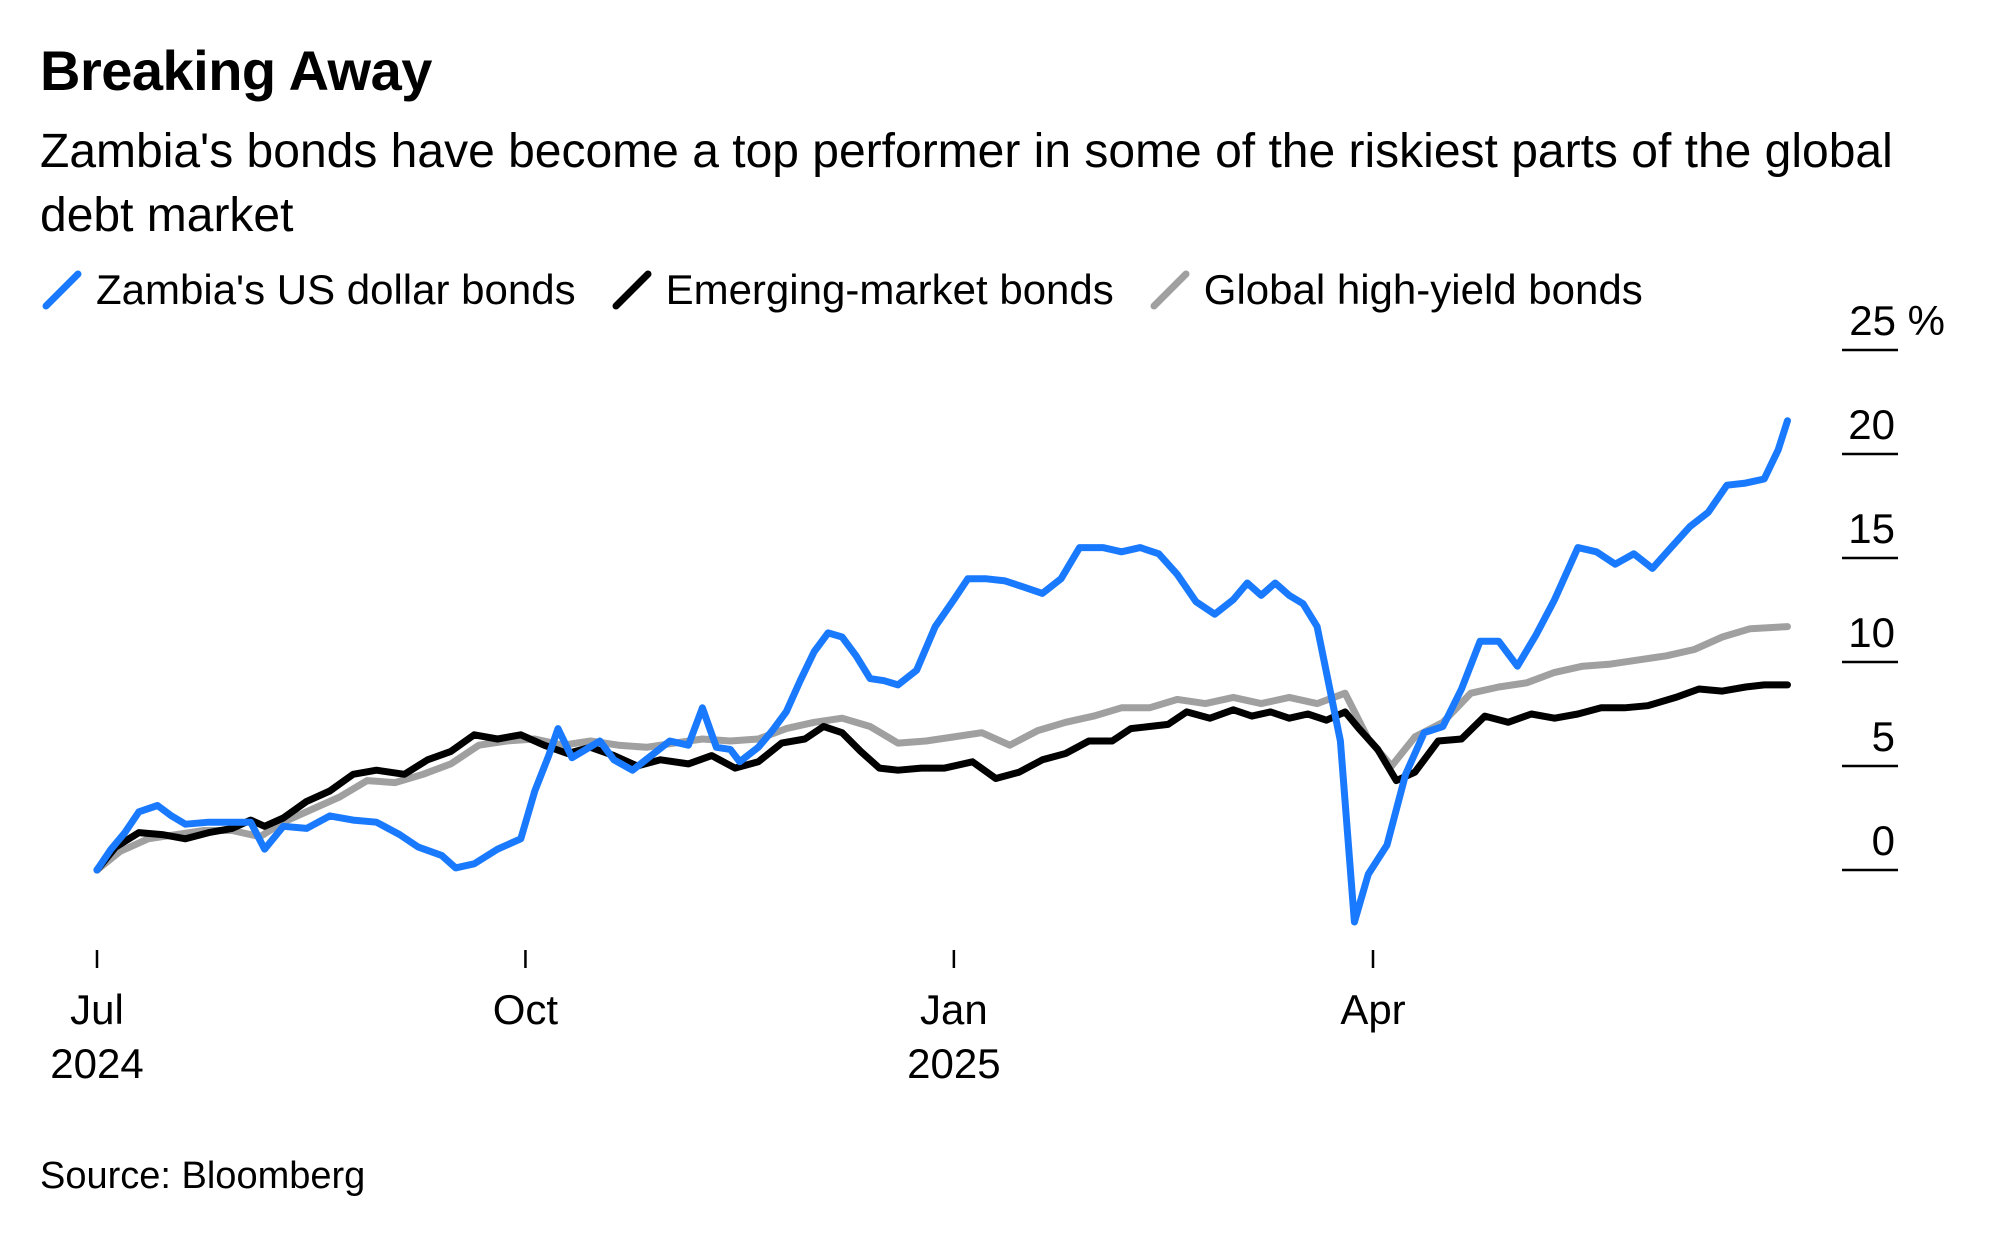 The height and width of the screenshot is (1240, 2000). Describe the element at coordinates (526, 1009) in the screenshot. I see `x-tick-label-1: Oct` at that location.